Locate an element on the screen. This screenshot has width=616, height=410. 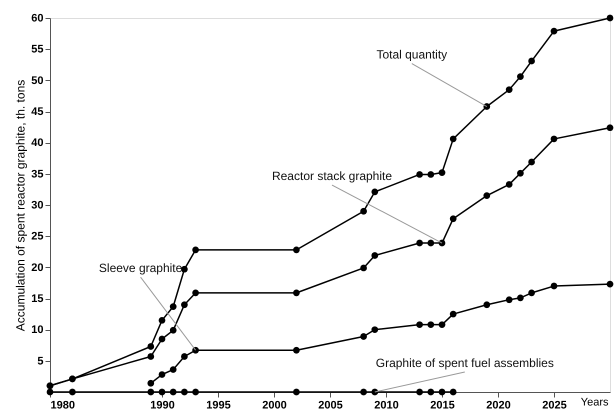
x-tick-label: 2020 is located at coordinates (498, 405).